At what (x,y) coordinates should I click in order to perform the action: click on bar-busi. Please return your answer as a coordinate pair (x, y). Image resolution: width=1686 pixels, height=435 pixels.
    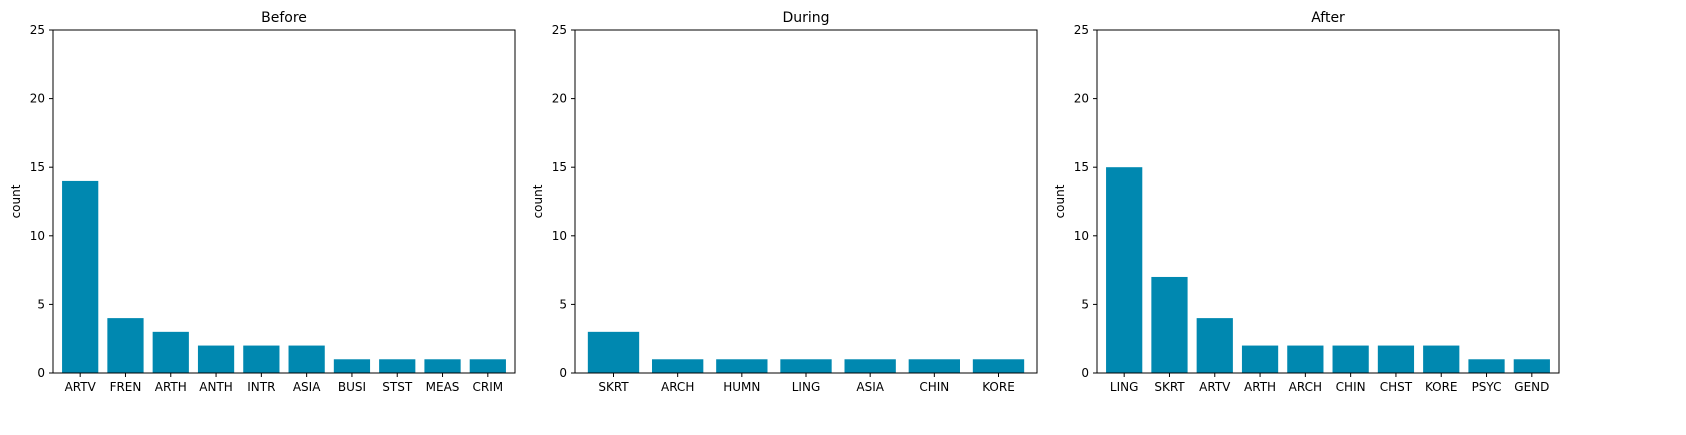
    Looking at the image, I should click on (352, 366).